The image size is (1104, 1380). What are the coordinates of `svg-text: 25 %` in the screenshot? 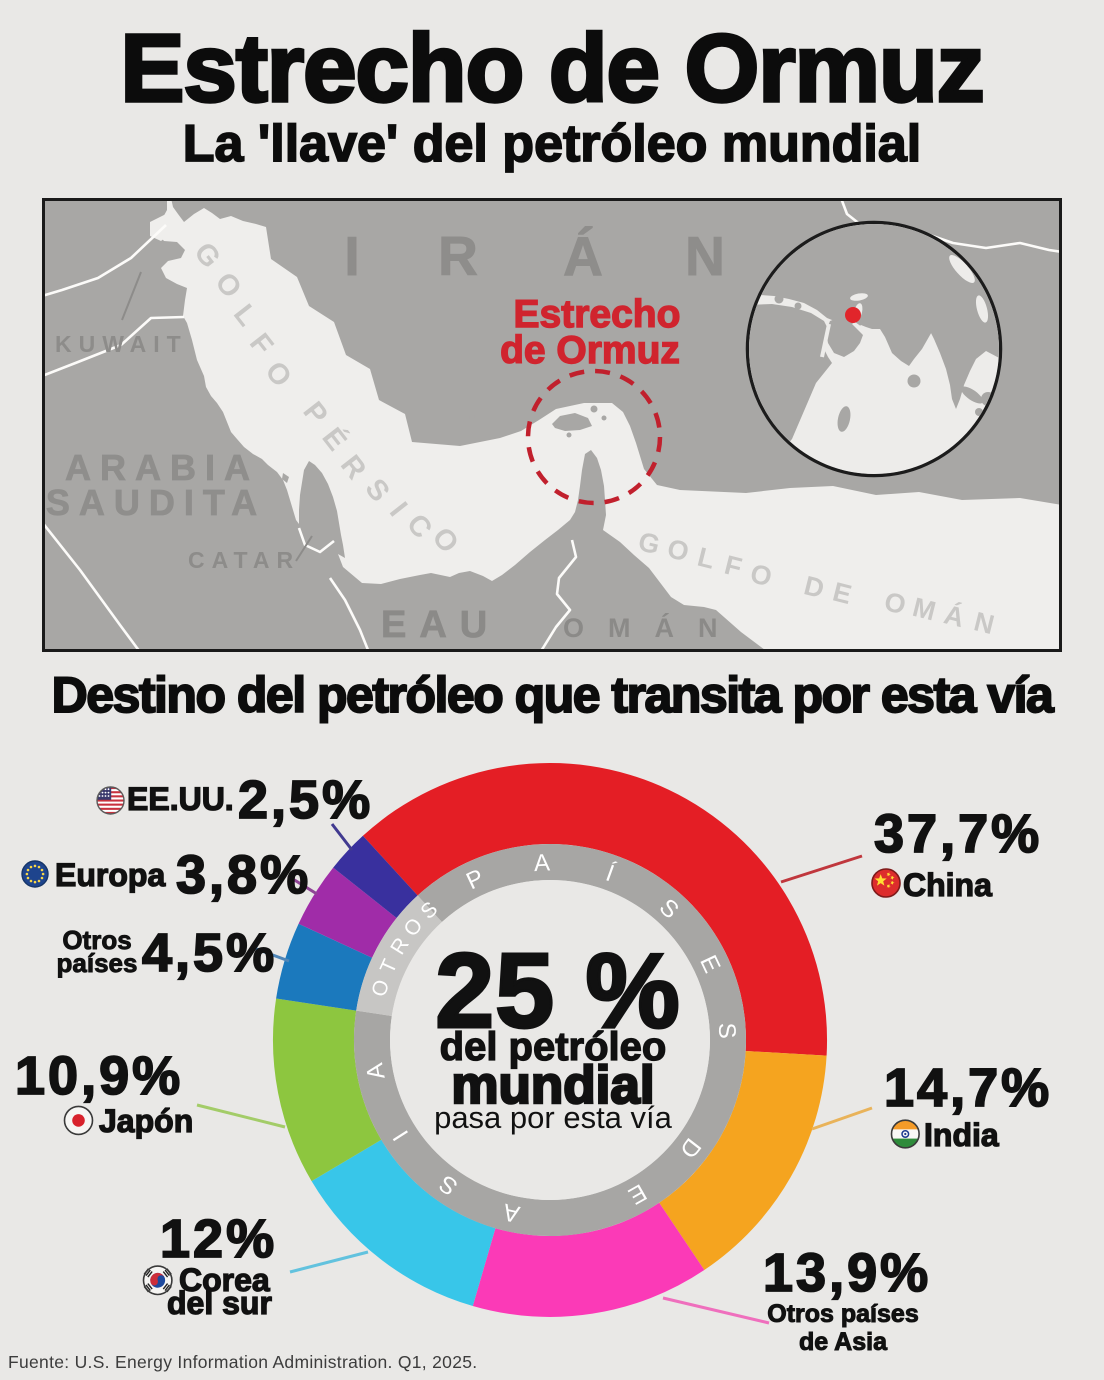 It's located at (558, 991).